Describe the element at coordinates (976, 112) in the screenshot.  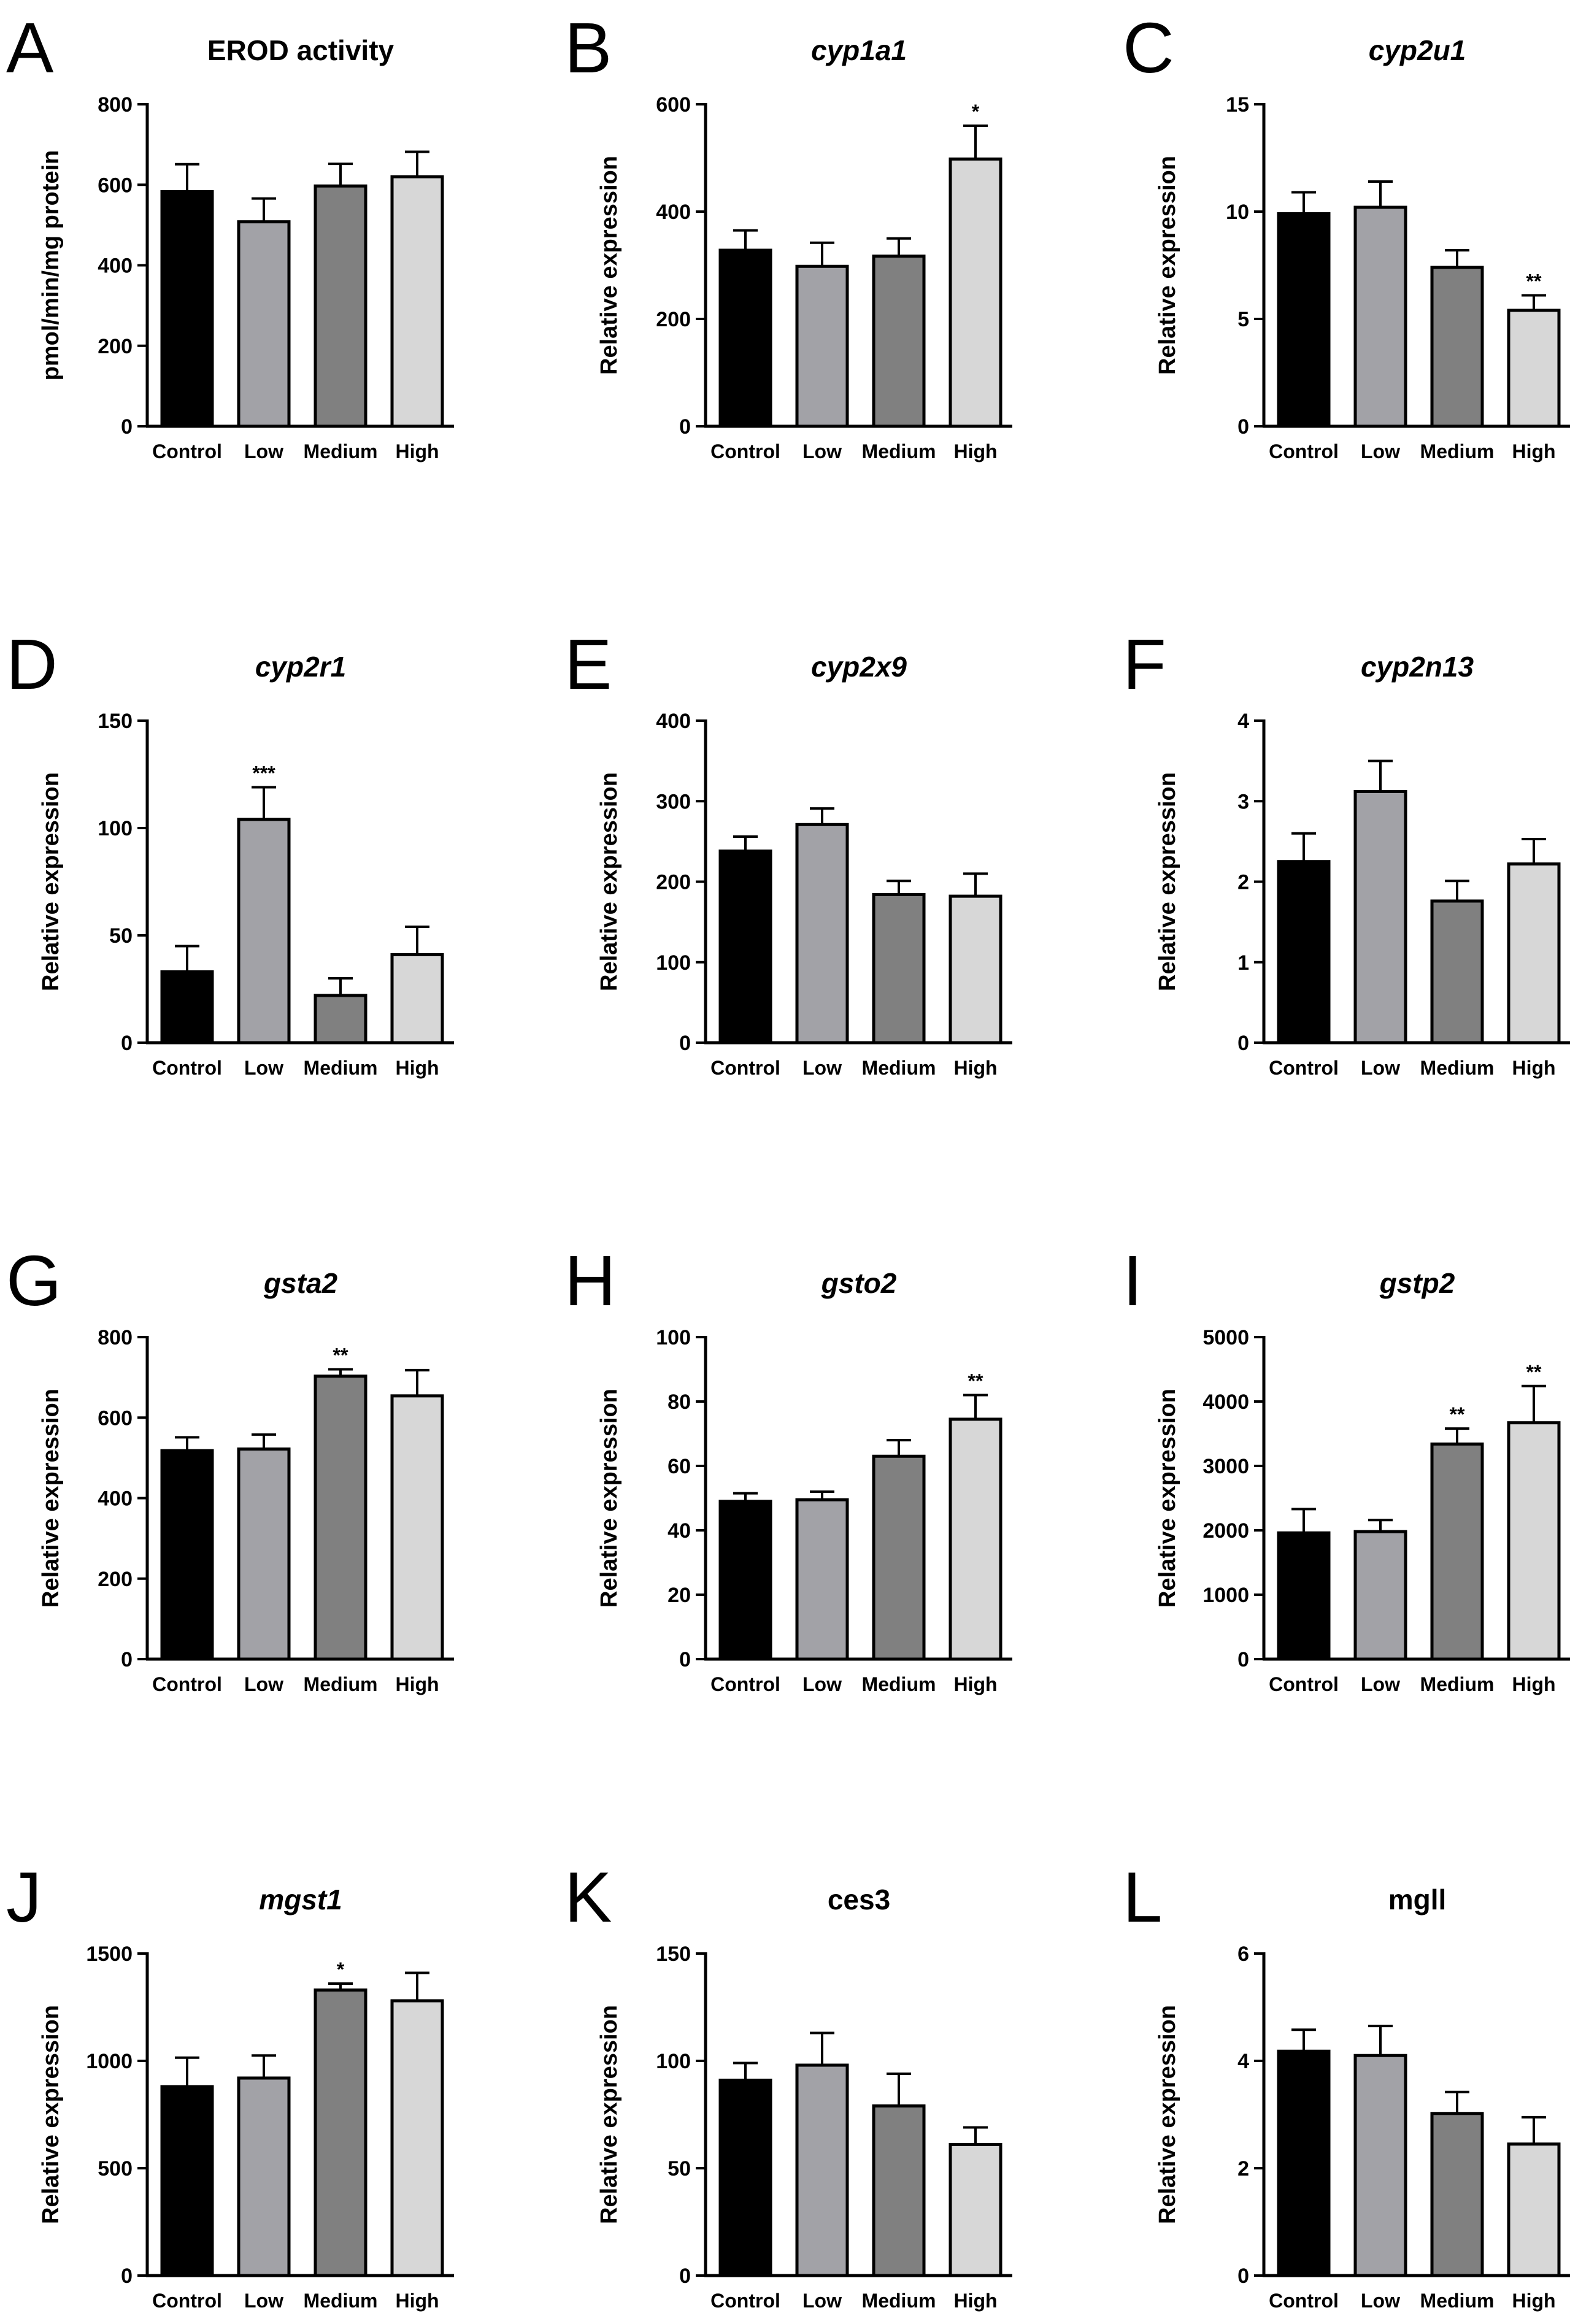
I see `significance-marker: *` at that location.